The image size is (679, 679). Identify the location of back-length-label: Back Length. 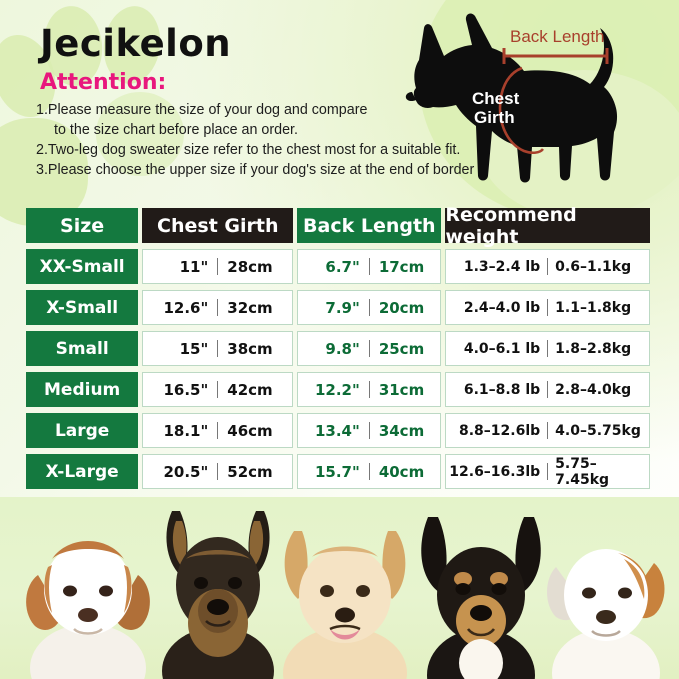
(557, 36).